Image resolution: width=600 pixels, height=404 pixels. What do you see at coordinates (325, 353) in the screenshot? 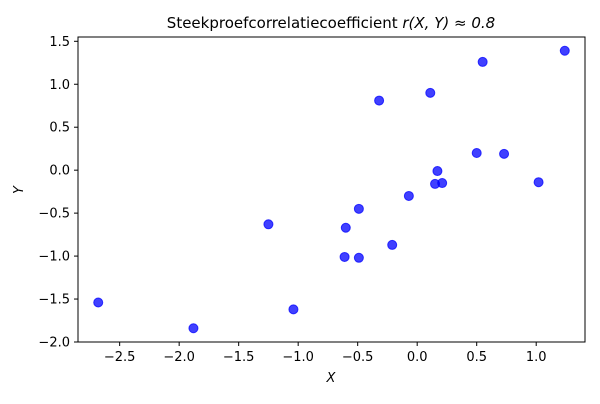
I see `x-axis: −2.5 −2.0 −1.5 −1.0 −0.5 0.0 0.5 1.0` at bounding box center [325, 353].